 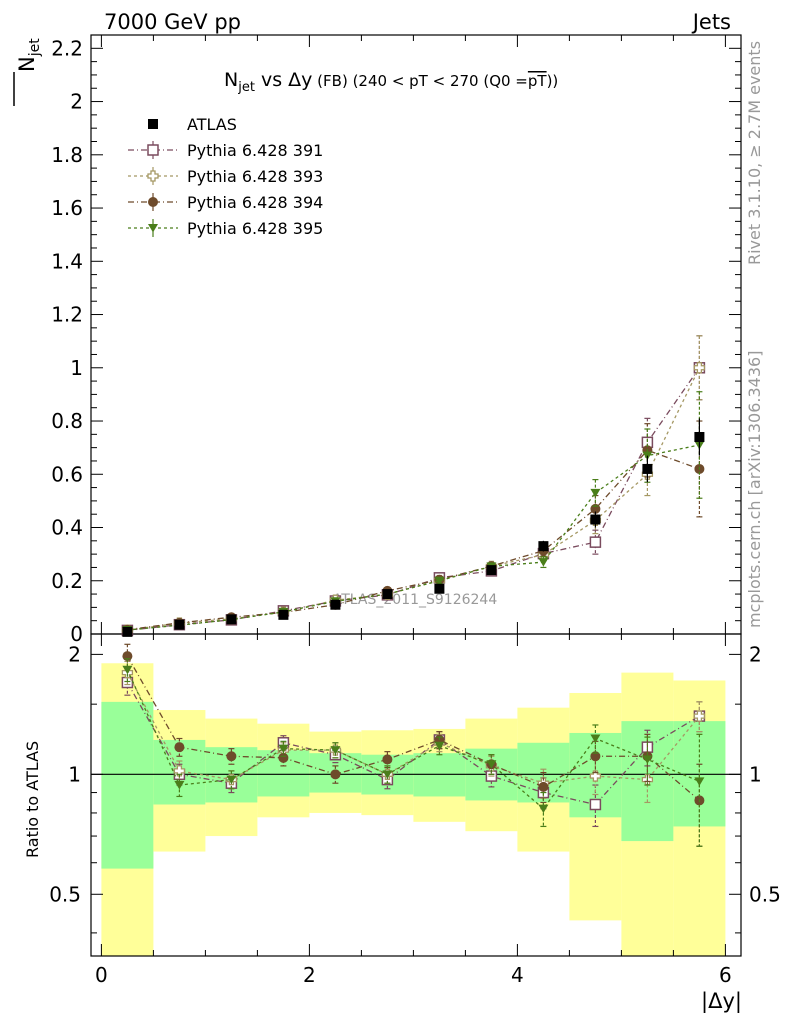 What do you see at coordinates (231, 80) in the screenshot?
I see `title-main: N` at bounding box center [231, 80].